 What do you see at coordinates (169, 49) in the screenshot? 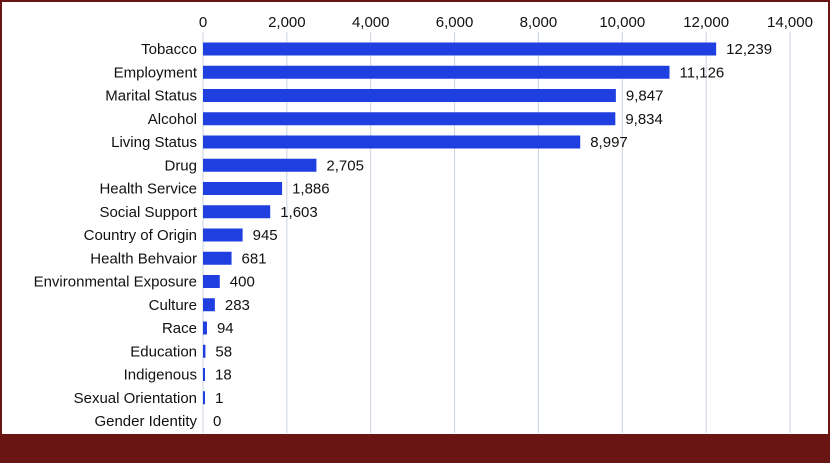
I see `category-label: Tobacco` at bounding box center [169, 49].